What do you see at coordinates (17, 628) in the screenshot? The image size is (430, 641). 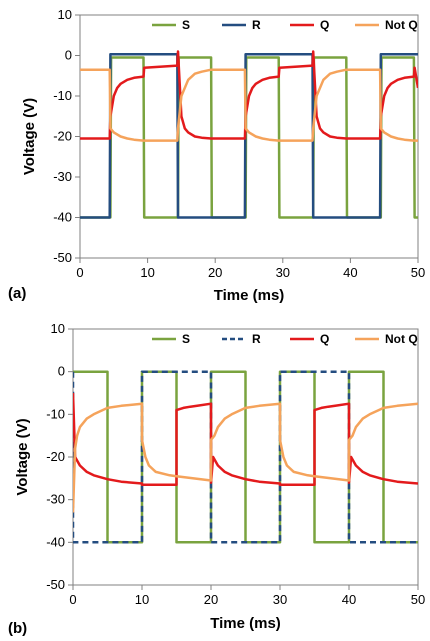 I see `panel-label: (b)` at bounding box center [17, 628].